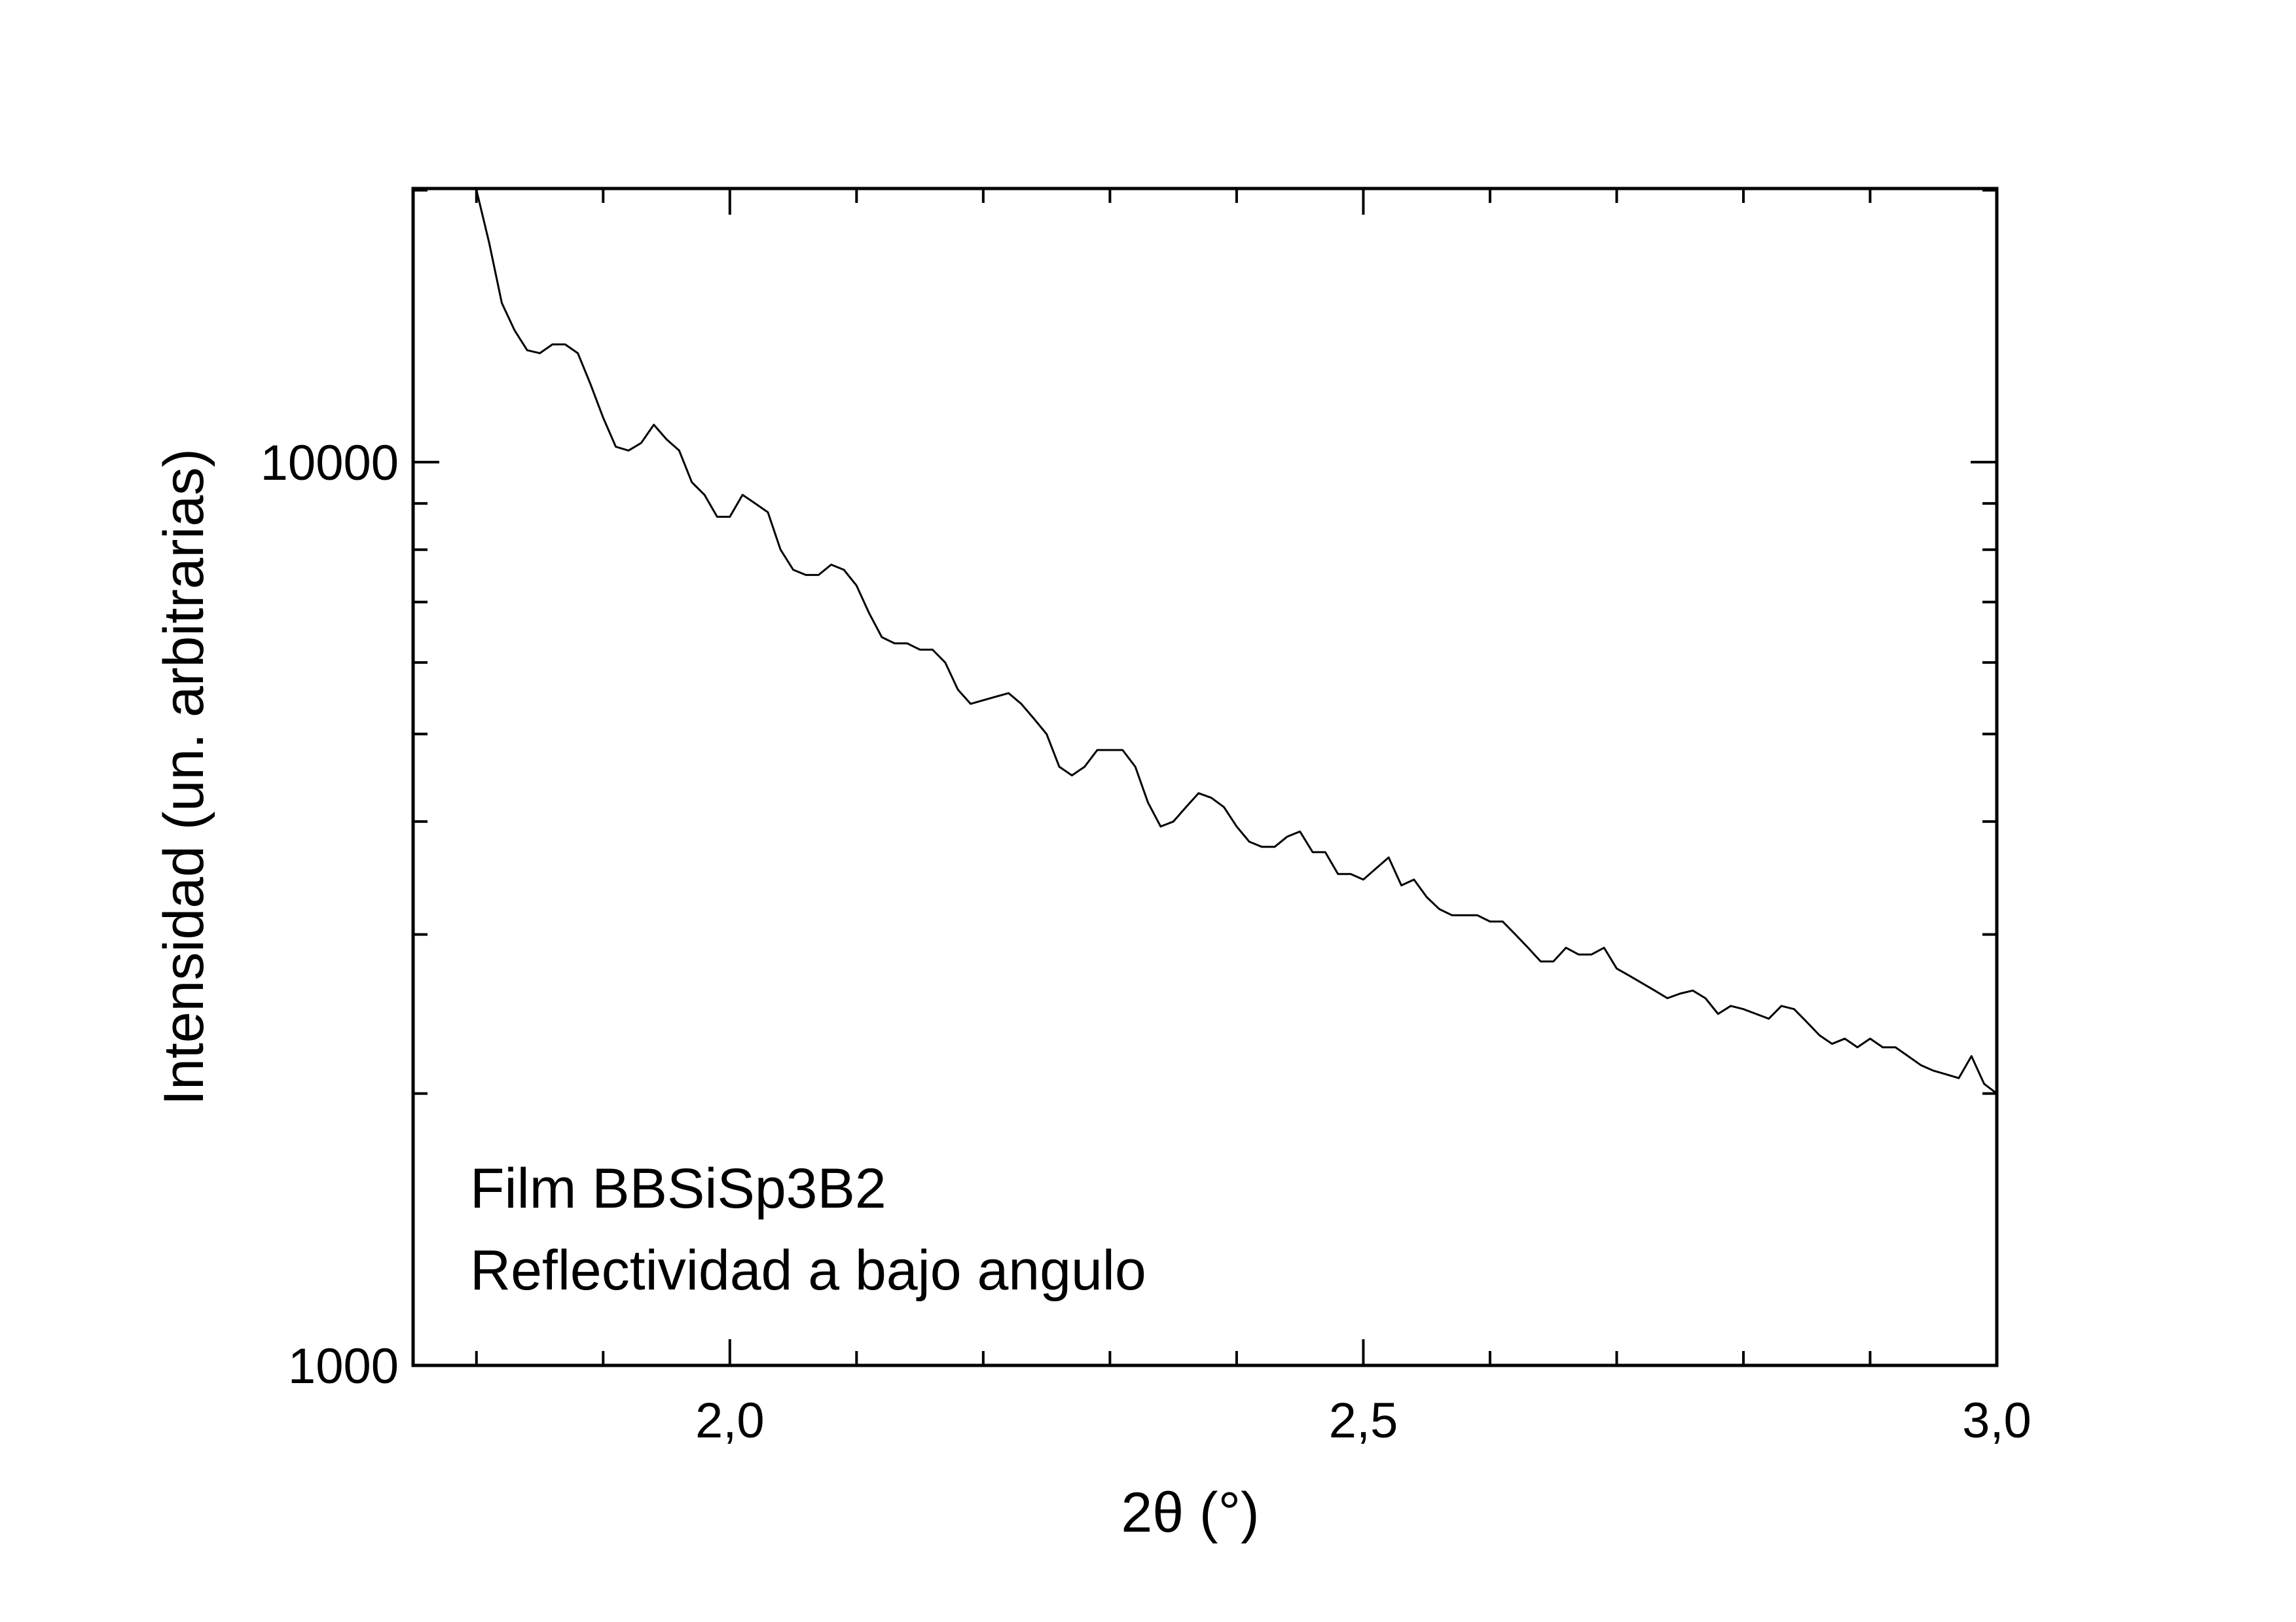  What do you see at coordinates (678, 1188) in the screenshot?
I see `annotation-film: Film BBSiSp3B2` at bounding box center [678, 1188].